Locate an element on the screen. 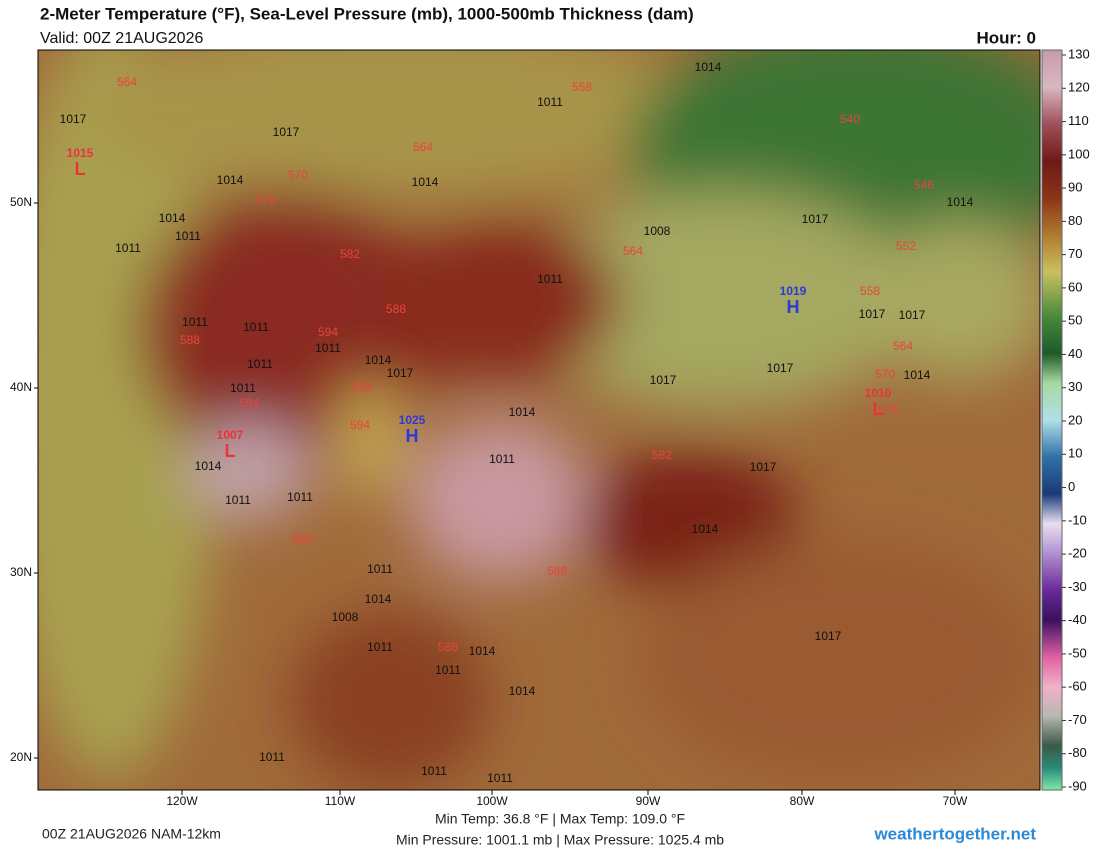  center-pressure: 1007 is located at coordinates (230, 435).